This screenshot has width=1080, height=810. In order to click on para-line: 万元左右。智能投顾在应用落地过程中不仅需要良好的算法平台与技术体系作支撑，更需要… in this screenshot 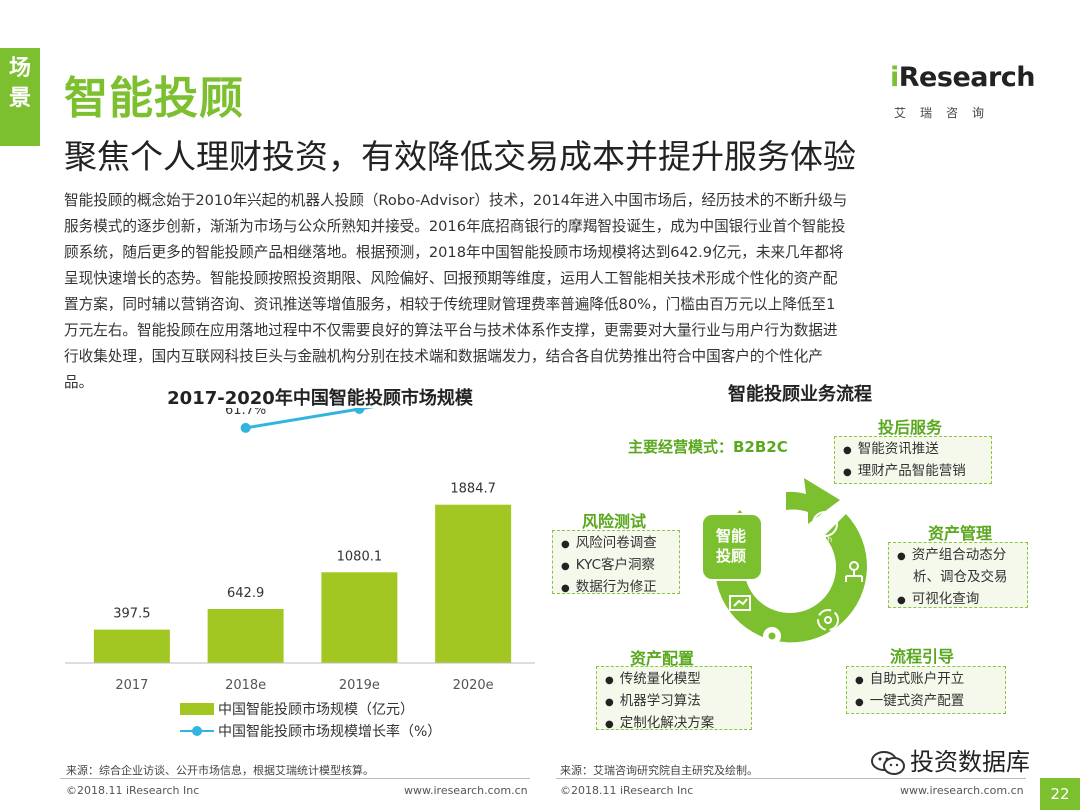, I will do `click(451, 330)`.